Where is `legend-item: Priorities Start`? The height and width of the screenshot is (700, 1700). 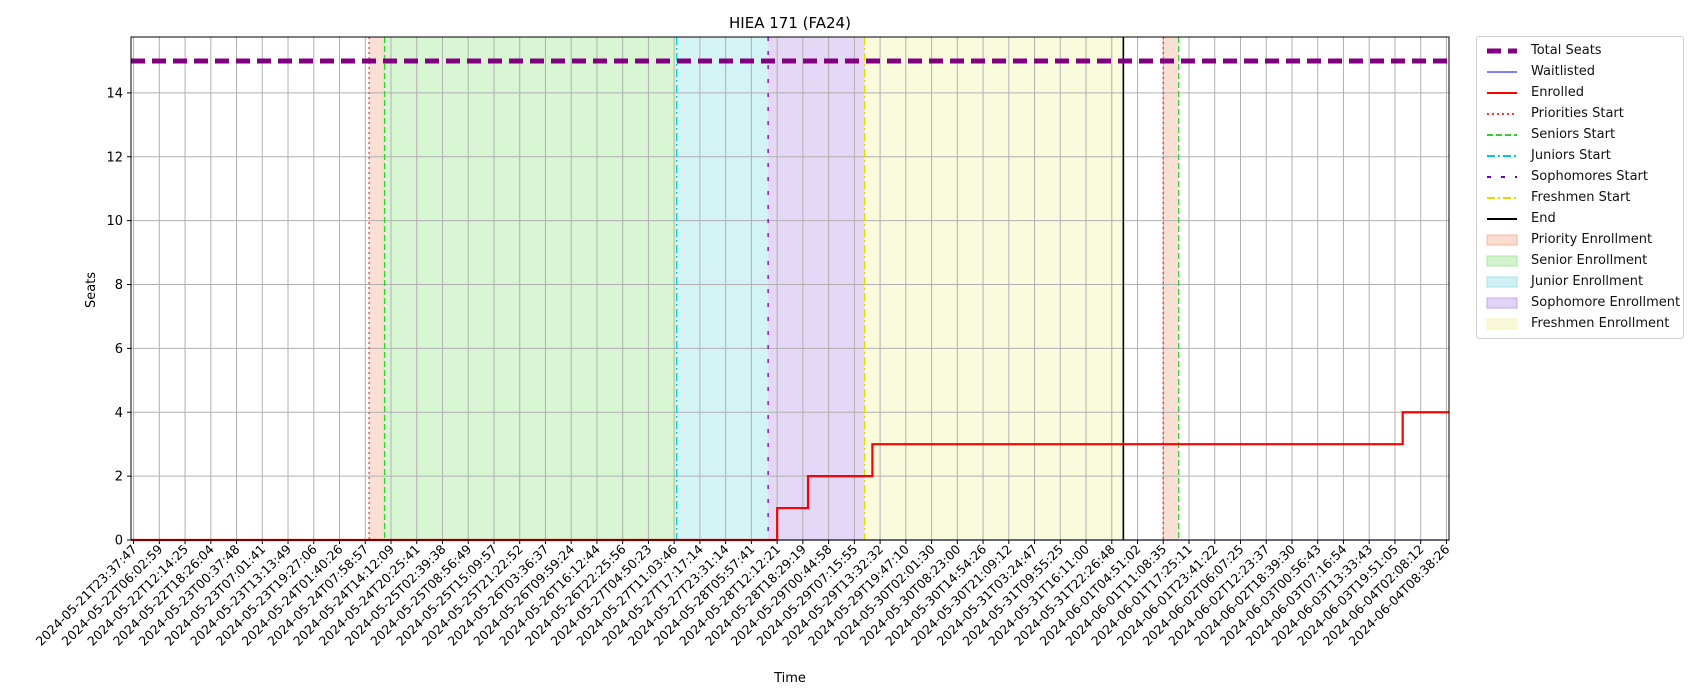
legend-item: Priorities Start is located at coordinates (1580, 113).